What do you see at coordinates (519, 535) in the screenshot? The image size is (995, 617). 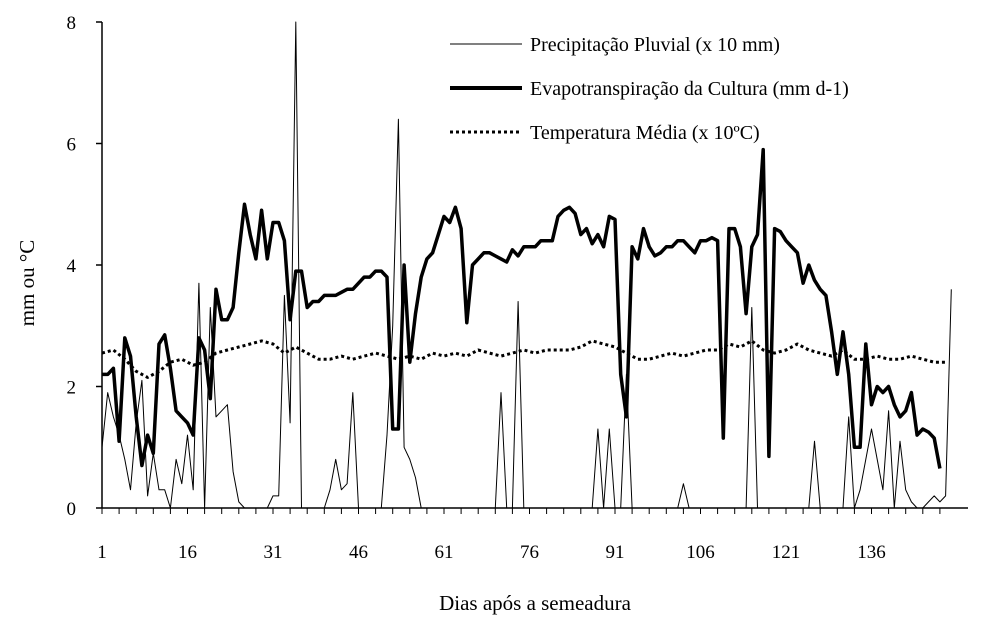 I see `x-ticks: 1 16 31 46 61 76 91 106 121 136` at bounding box center [519, 535].